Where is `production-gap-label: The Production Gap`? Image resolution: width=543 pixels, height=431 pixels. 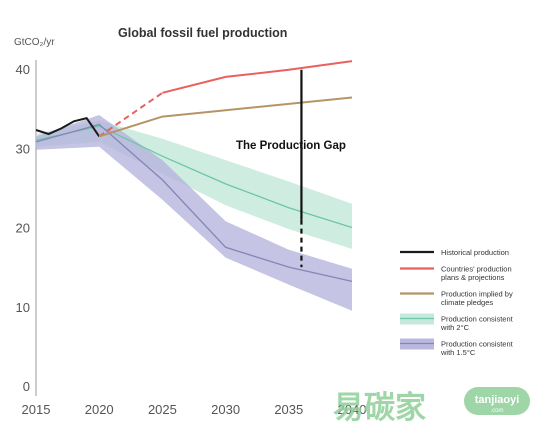
production-gap-label: The Production Gap is located at coordinates (291, 146).